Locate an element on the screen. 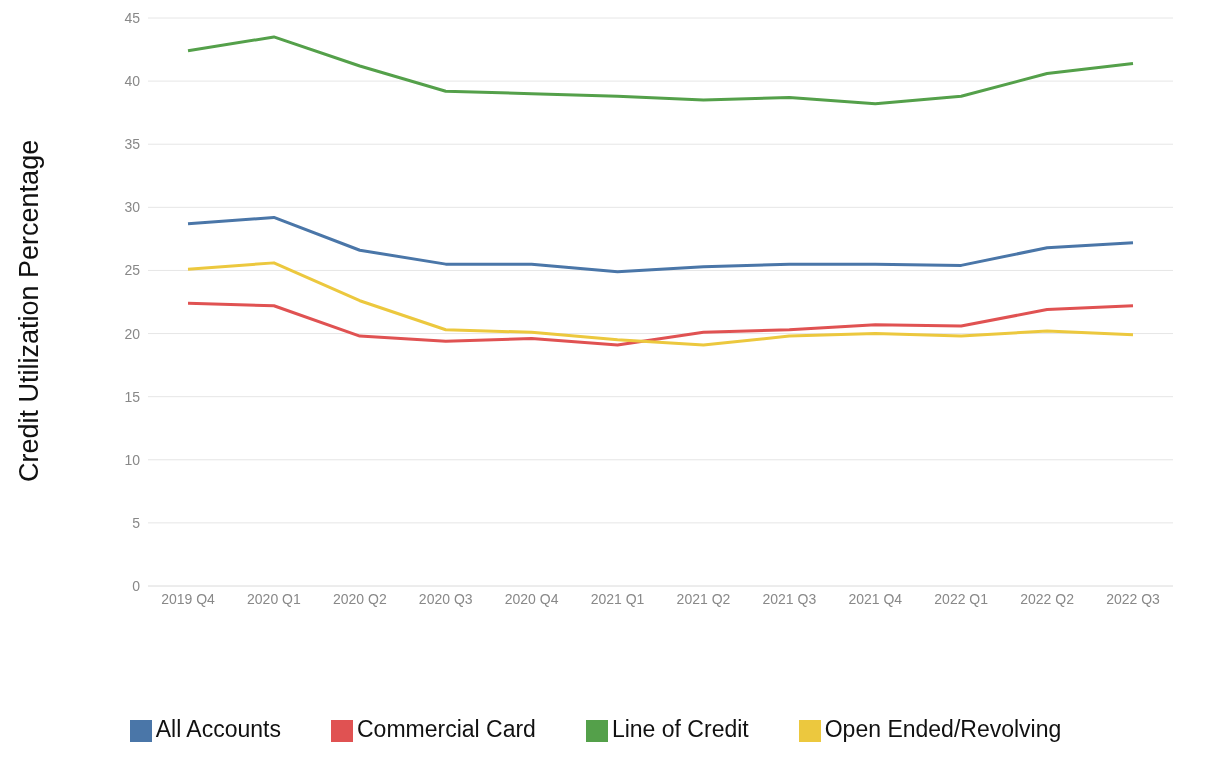 This screenshot has width=1221, height=761. x-tick-label: 2020 Q1 is located at coordinates (274, 598).